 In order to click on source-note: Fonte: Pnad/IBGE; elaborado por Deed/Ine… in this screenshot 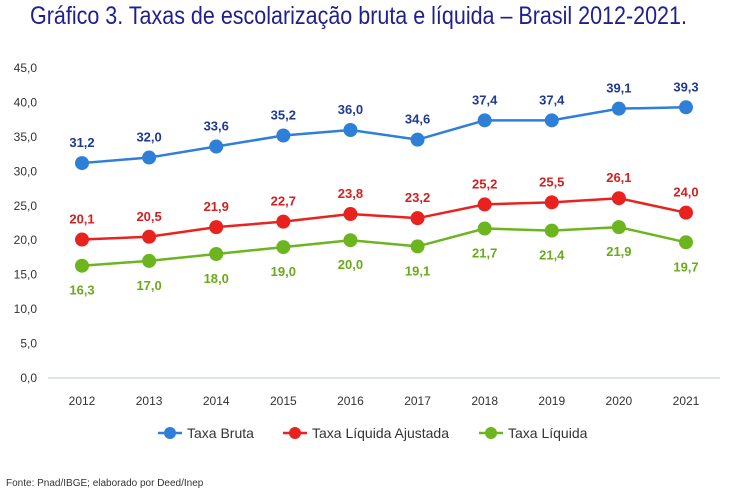, I will do `click(105, 483)`.